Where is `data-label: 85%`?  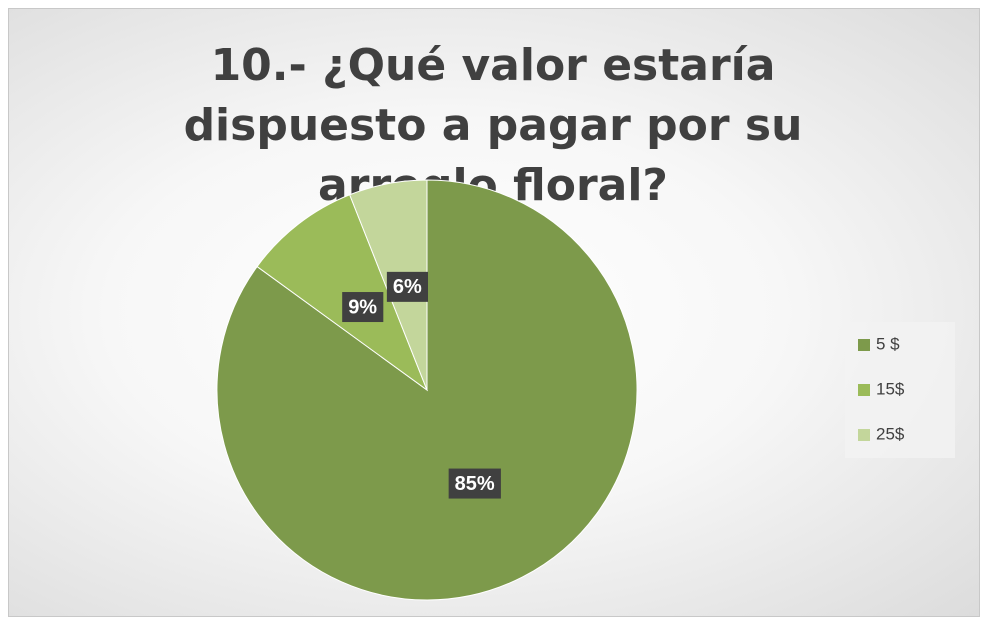 data-label: 85% is located at coordinates (475, 484).